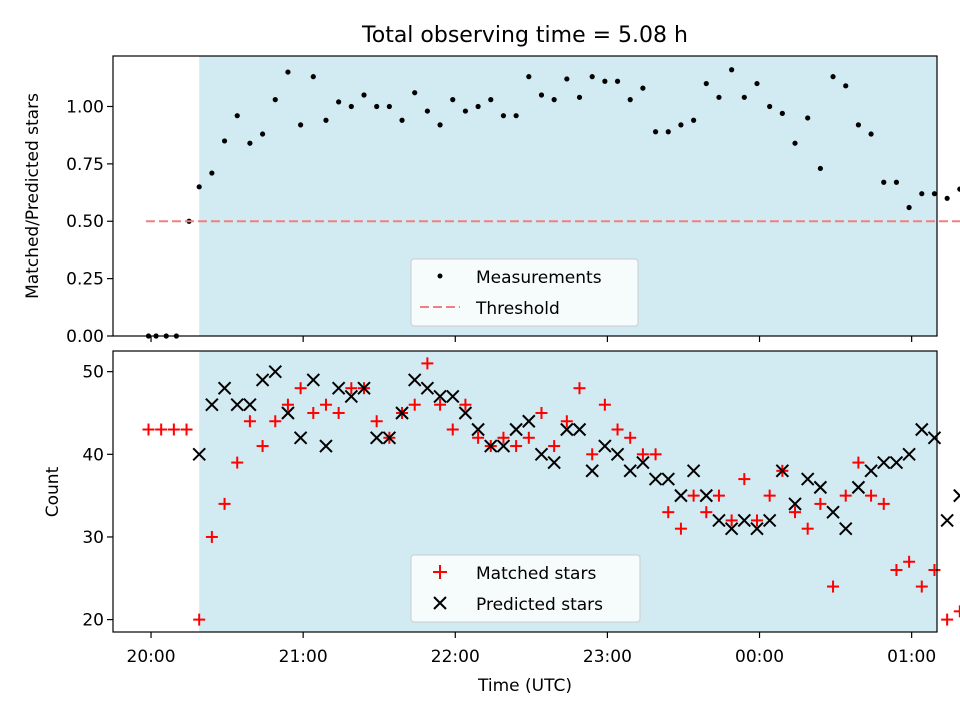  Describe the element at coordinates (911, 657) in the screenshot. I see `x-tick-label: 01:00` at that location.